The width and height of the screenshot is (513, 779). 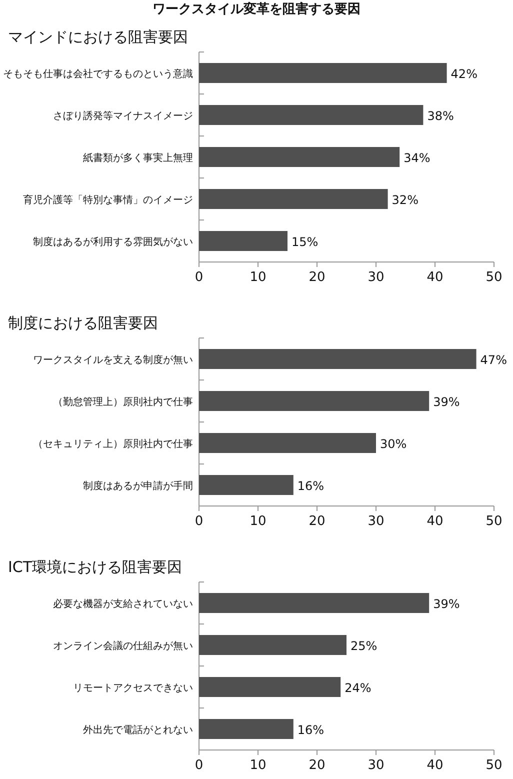 What do you see at coordinates (123, 604) in the screenshot?
I see `y-tick-label: 必要な機器が支給されていない` at bounding box center [123, 604].